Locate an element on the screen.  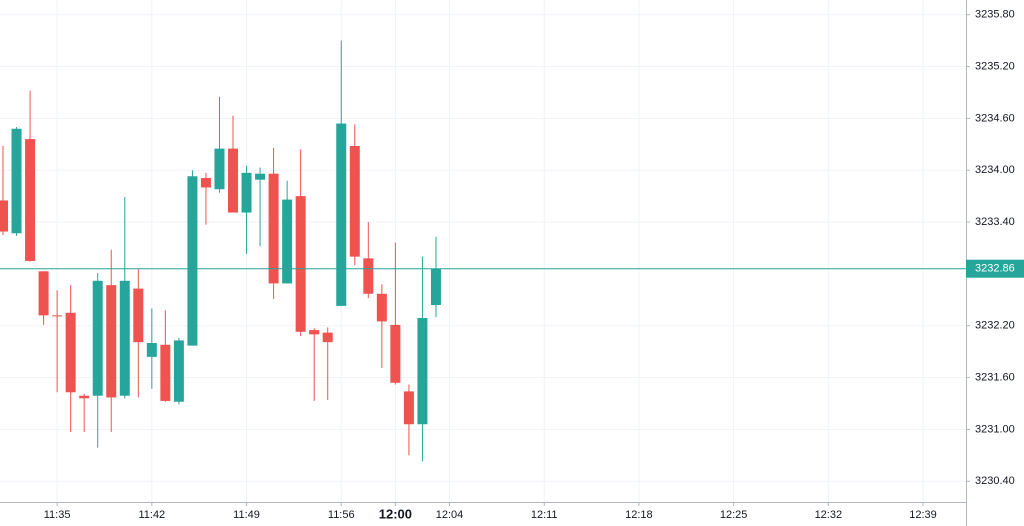
y-tick-label: 3235.20 is located at coordinates (995, 66).